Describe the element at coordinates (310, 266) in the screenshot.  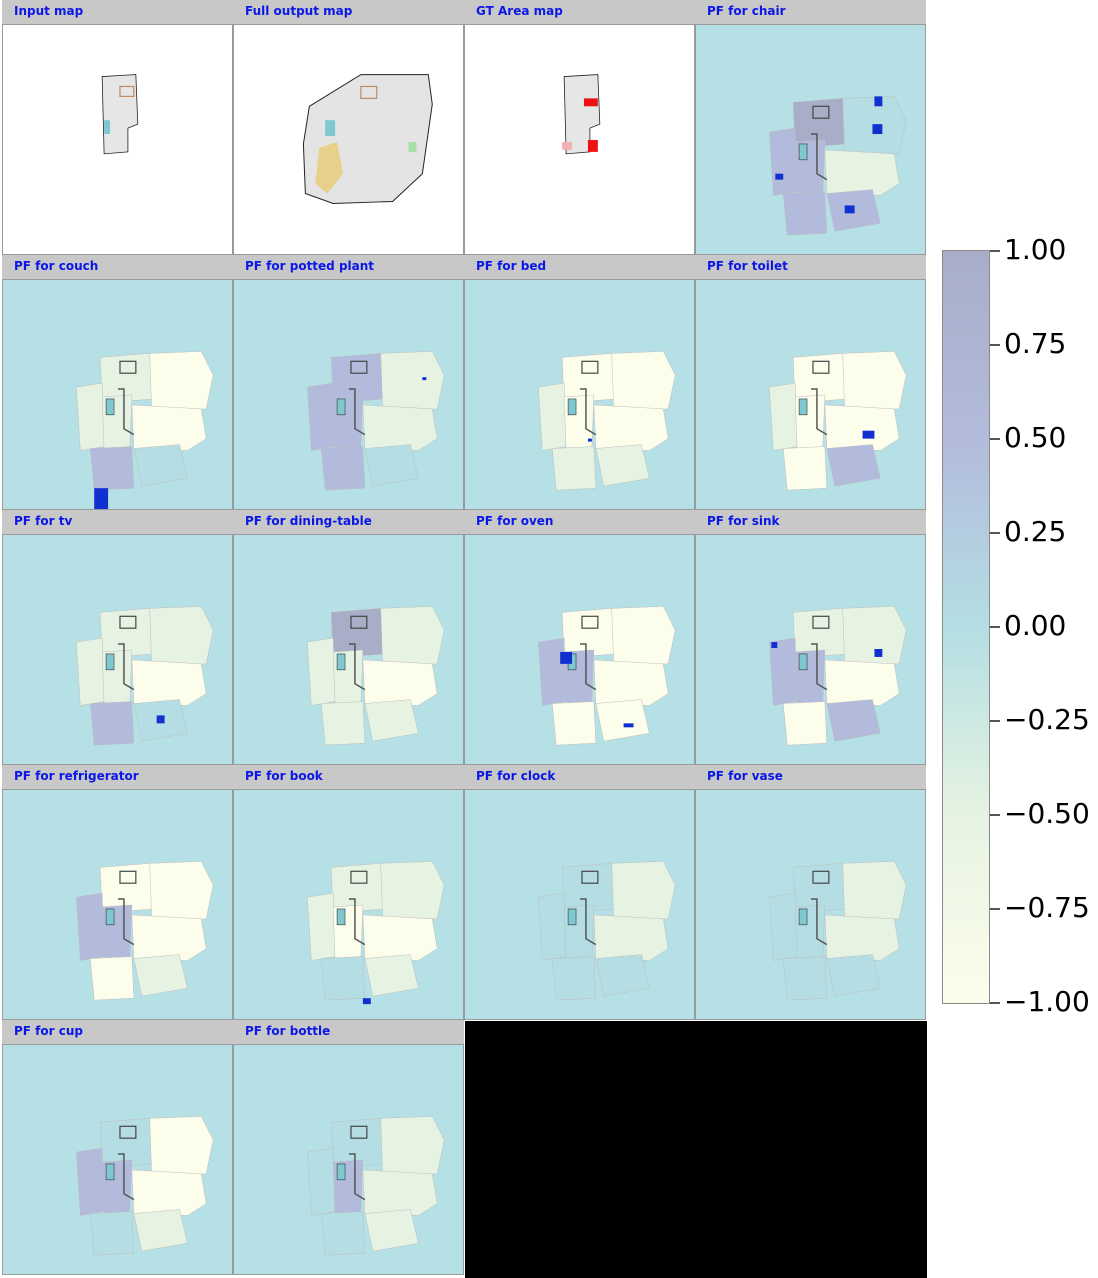
I see `panel-title: PF for potted plant` at that location.